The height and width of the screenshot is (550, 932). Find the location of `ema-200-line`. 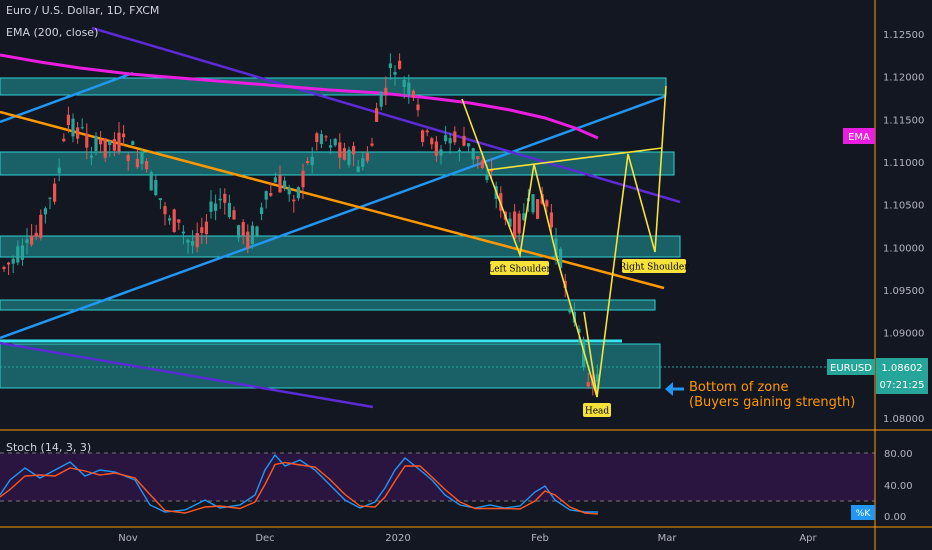

ema-200-line is located at coordinates (299, 96).